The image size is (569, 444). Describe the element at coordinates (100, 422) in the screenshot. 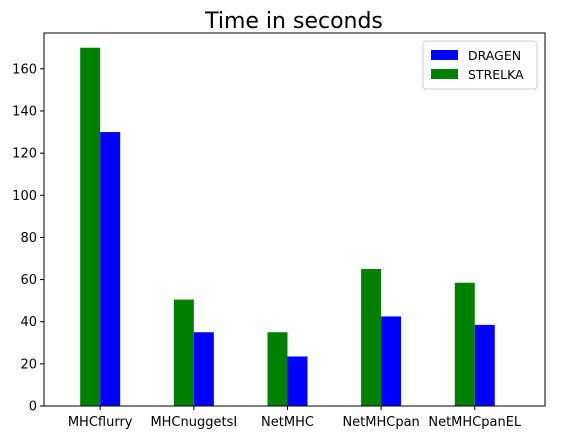

I see `x-tick-label: MHCflurry` at that location.